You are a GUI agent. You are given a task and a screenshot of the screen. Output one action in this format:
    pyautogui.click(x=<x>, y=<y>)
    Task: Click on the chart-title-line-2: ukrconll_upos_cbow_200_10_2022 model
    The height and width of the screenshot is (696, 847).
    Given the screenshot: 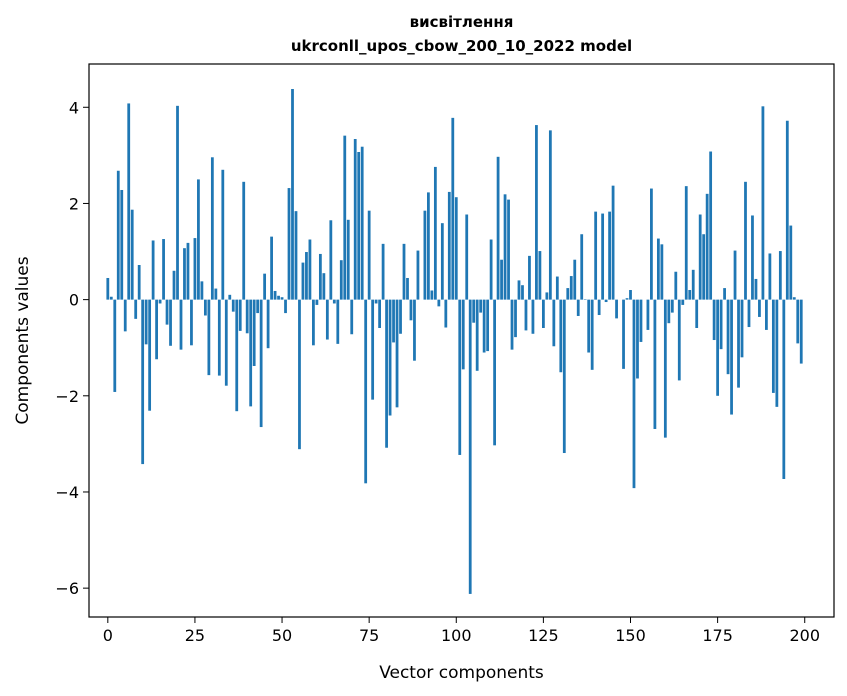 What is the action you would take?
    pyautogui.click(x=461, y=46)
    